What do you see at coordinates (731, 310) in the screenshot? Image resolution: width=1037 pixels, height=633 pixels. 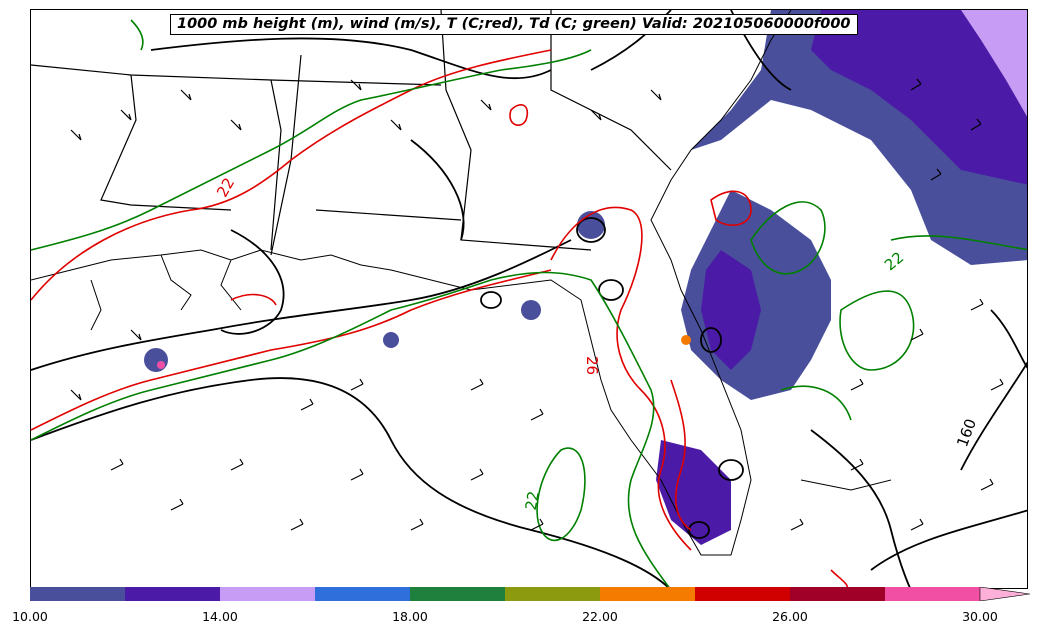 I see `shade-region-coast-inner` at bounding box center [731, 310].